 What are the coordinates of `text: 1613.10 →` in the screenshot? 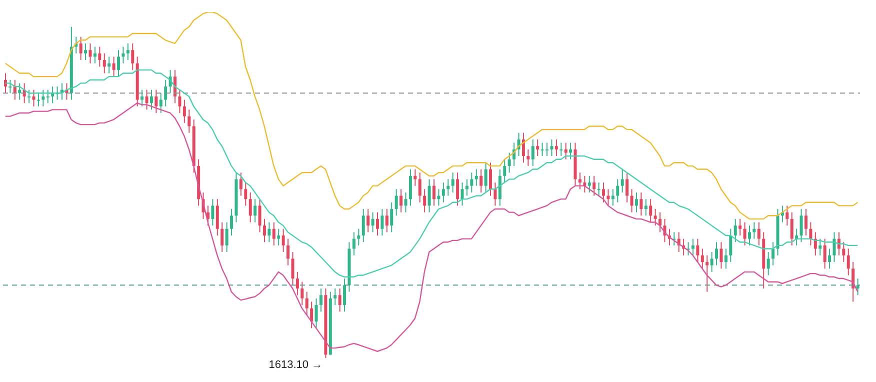 It's located at (295, 365).